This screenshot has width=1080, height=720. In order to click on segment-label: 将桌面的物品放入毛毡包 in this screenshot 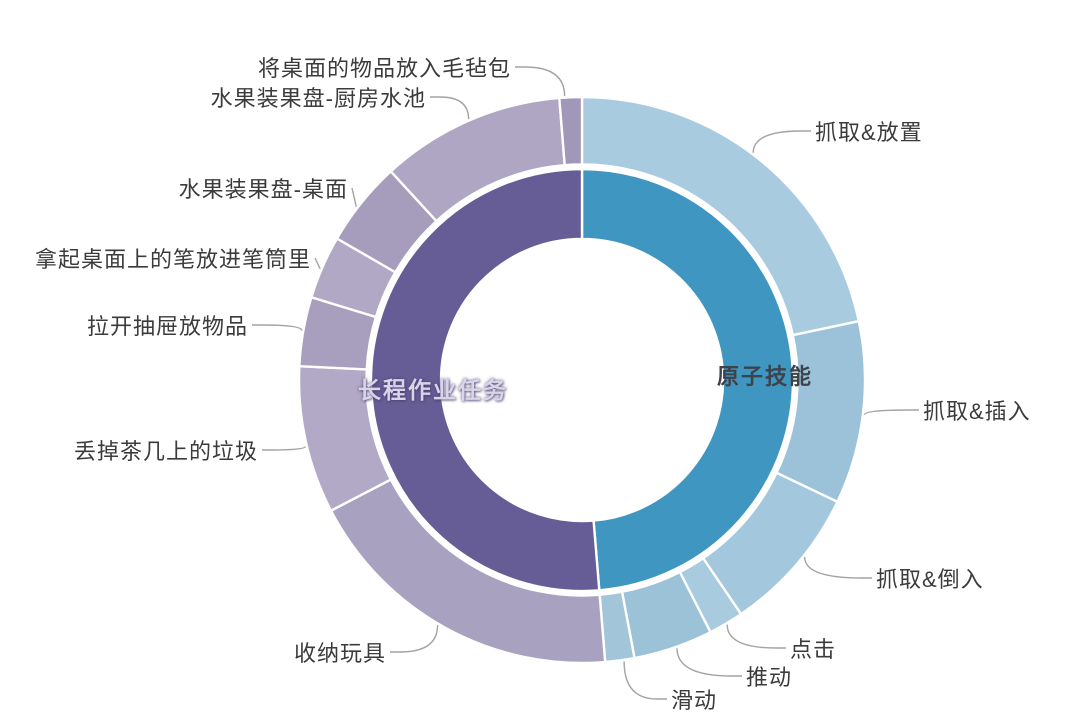, I will do `click(384, 68)`.